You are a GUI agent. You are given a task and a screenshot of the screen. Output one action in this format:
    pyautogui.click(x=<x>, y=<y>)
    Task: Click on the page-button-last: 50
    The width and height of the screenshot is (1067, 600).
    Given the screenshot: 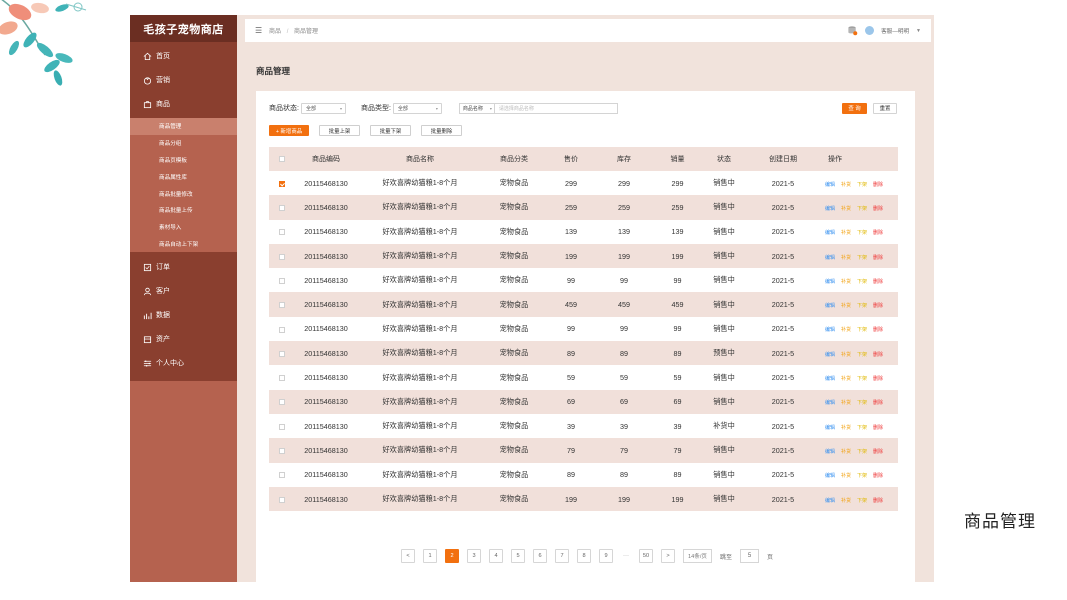 What is the action you would take?
    pyautogui.click(x=646, y=556)
    